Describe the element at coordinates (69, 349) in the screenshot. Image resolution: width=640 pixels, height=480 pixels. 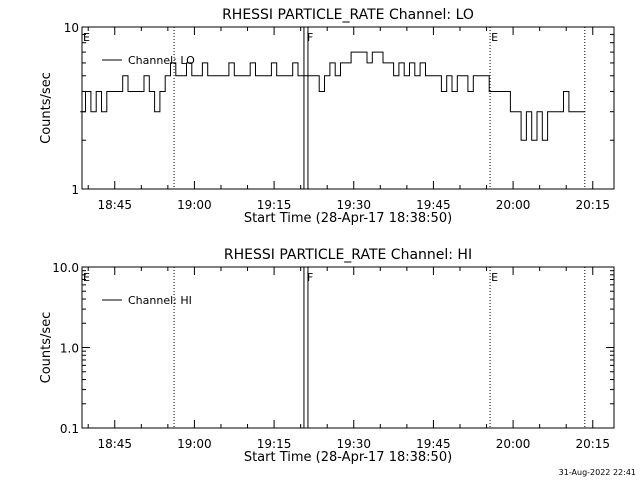
I see `y-tick-label: 1.0` at that location.